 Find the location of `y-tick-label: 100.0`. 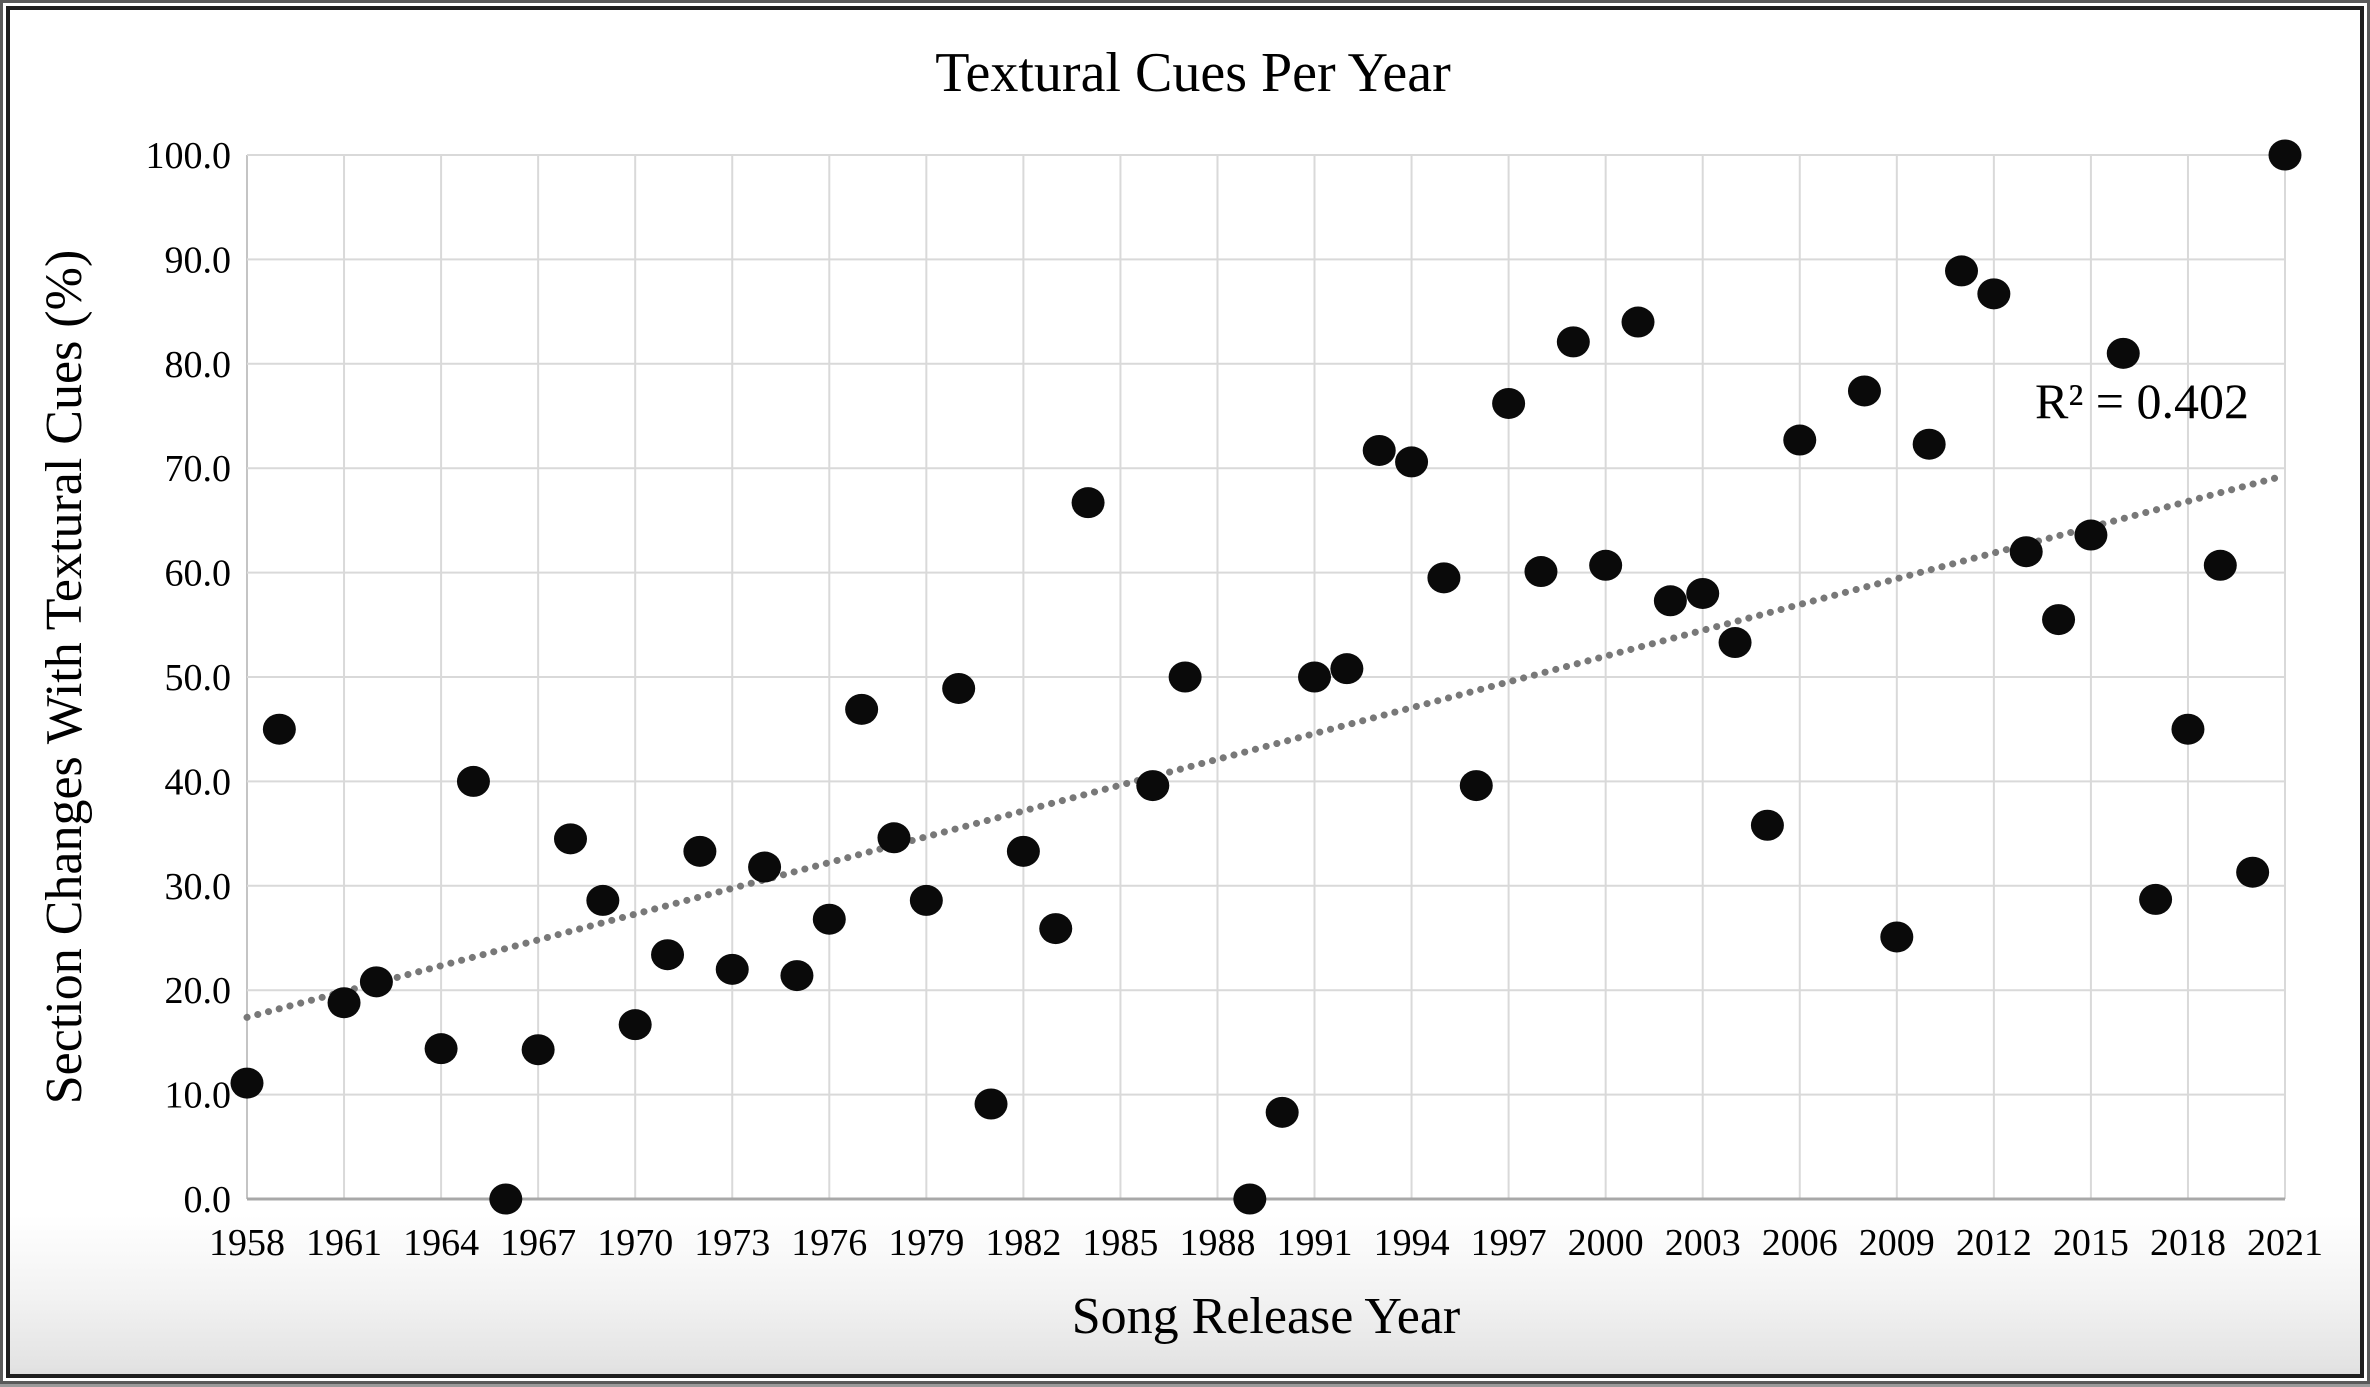

y-tick-label: 100.0 is located at coordinates (189, 156).